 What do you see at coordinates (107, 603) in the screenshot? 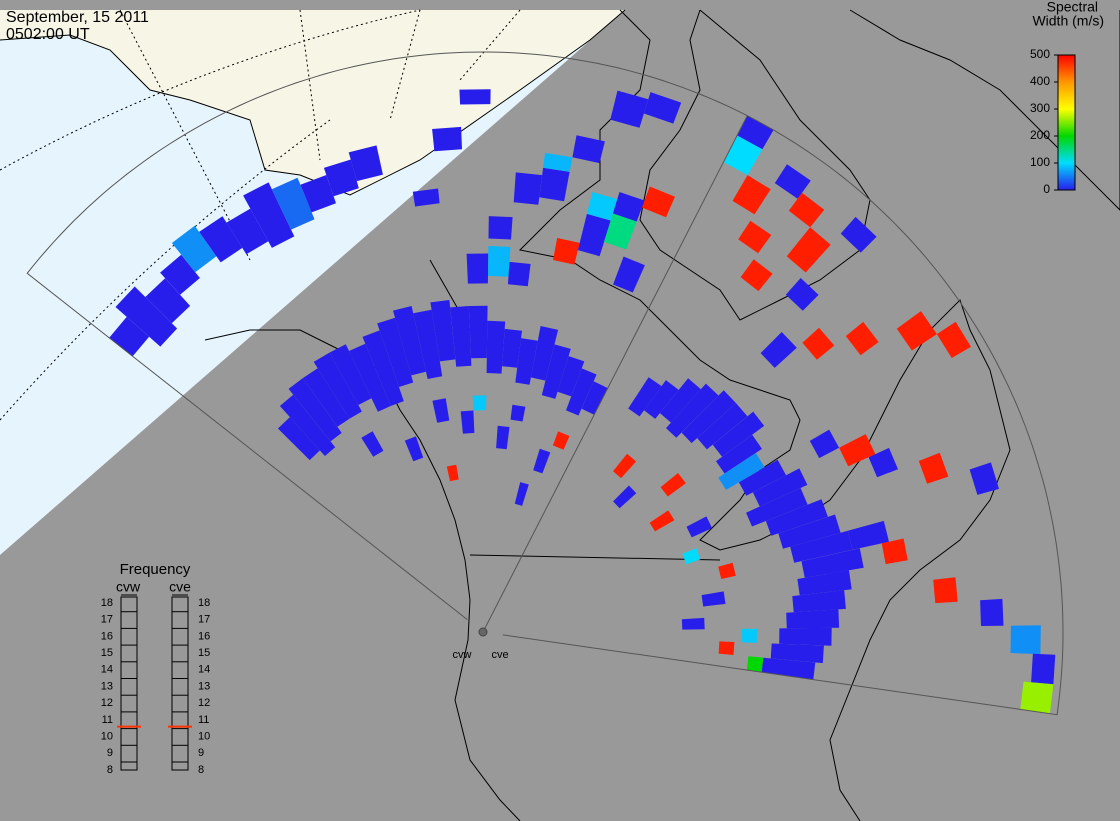
I see `frequency-tick-label: 18` at bounding box center [107, 603].